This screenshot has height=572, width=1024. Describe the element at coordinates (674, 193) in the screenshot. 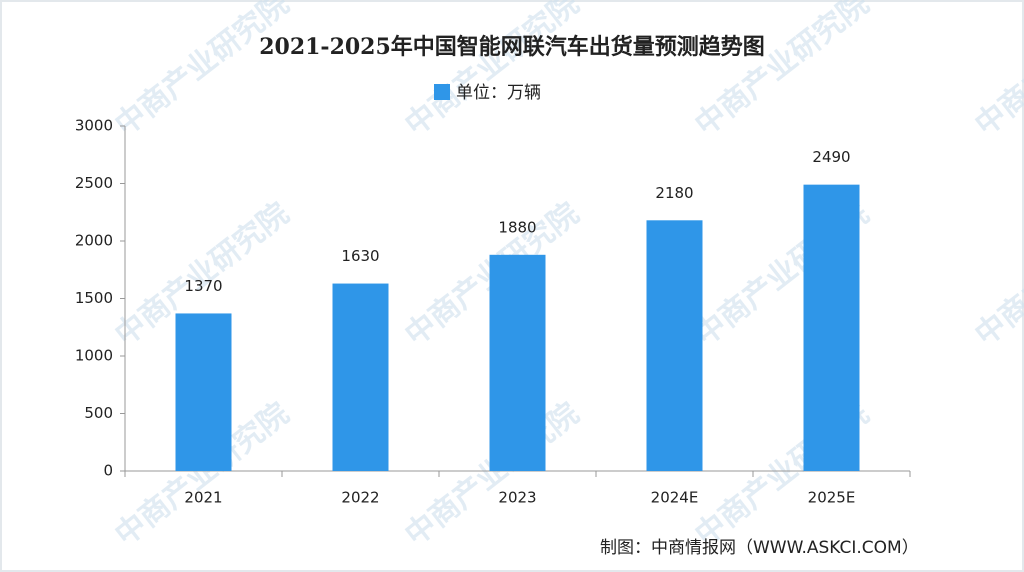

I see `data-label: 2180` at that location.